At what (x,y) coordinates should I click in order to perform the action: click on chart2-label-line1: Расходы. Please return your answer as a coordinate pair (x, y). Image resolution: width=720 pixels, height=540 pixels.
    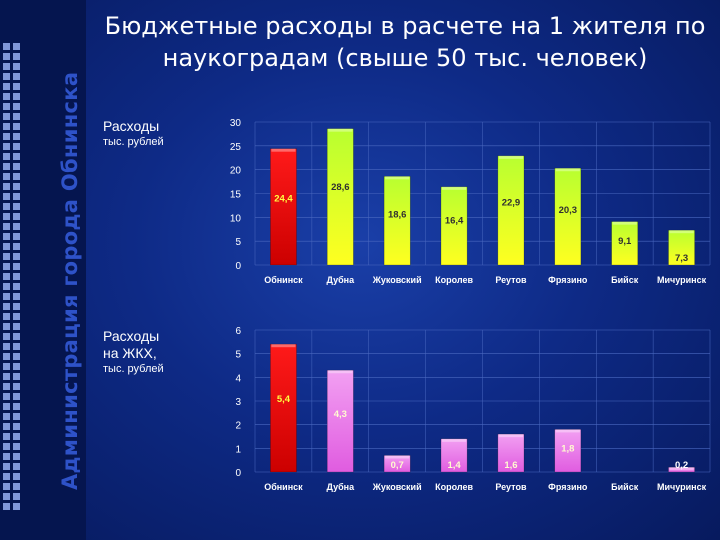
    Looking at the image, I should click on (131, 336).